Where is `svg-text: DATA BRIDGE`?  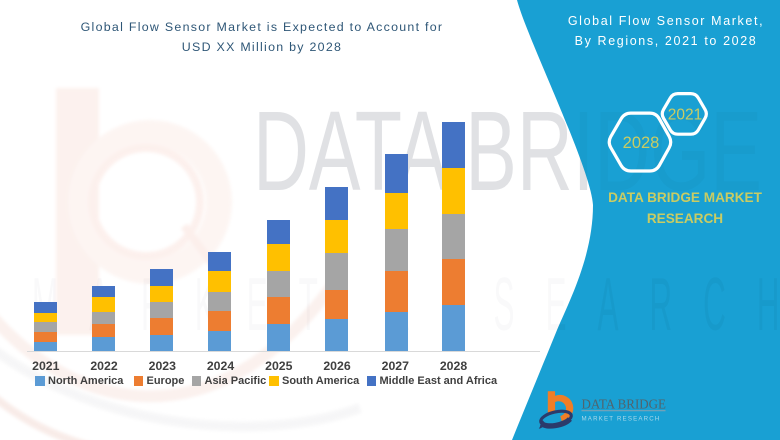
svg-text: DATA BRIDGE is located at coordinates (624, 404).